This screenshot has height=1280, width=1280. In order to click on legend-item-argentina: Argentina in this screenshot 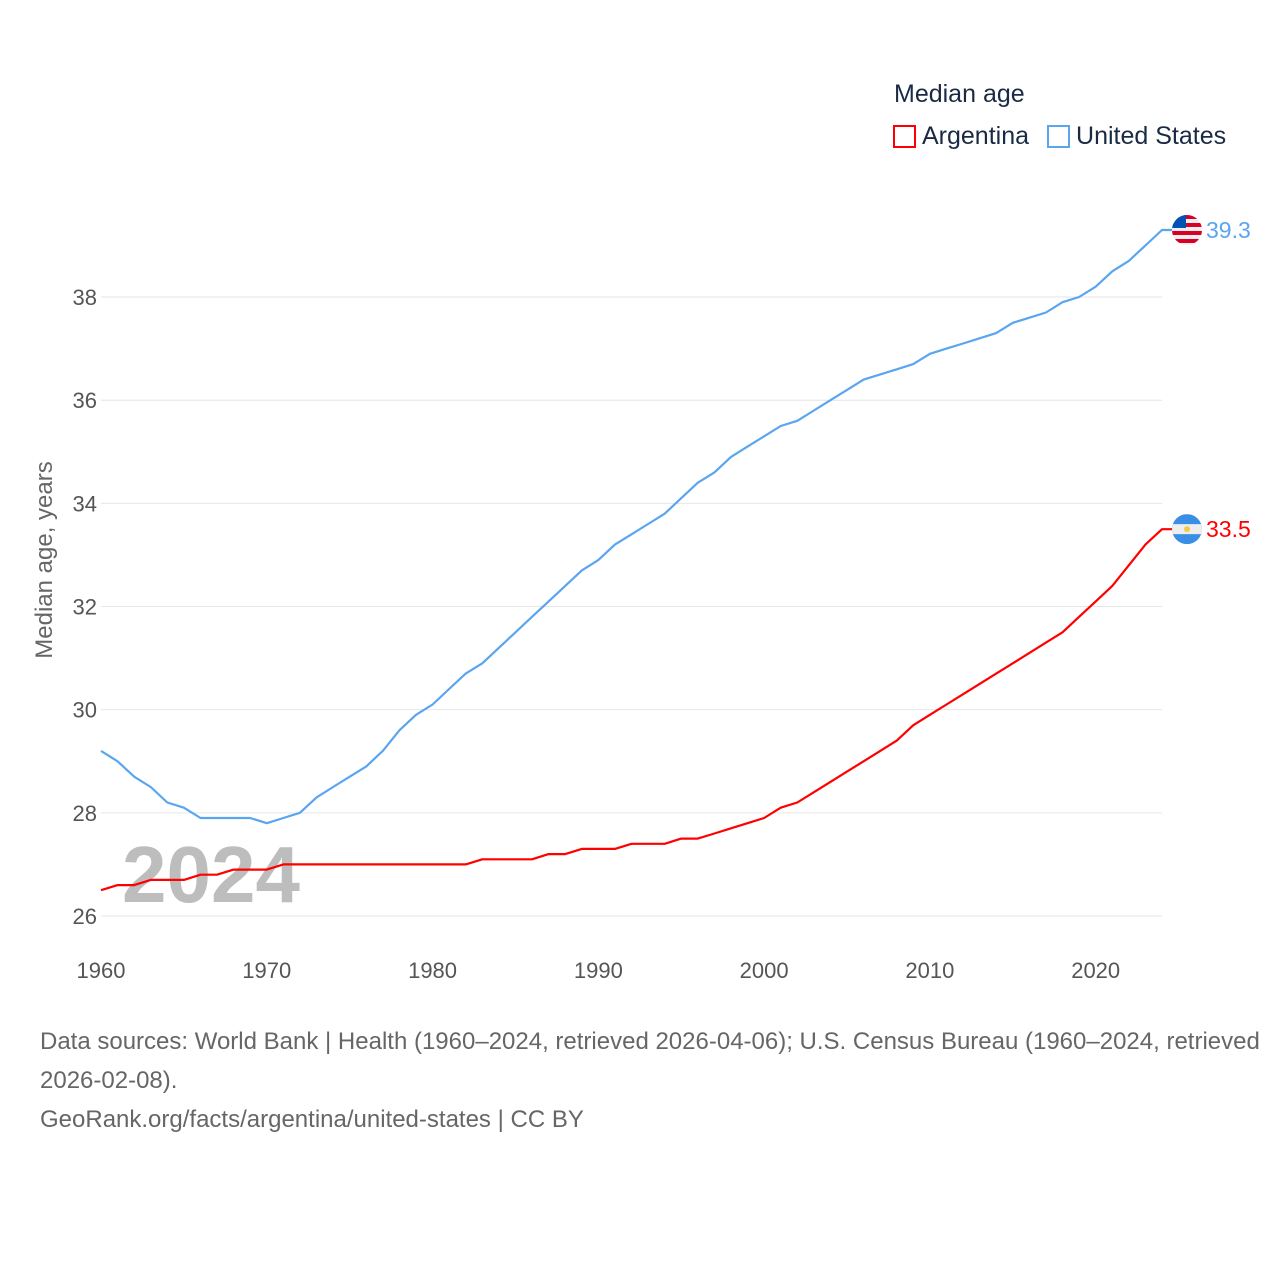, I will do `click(961, 136)`.